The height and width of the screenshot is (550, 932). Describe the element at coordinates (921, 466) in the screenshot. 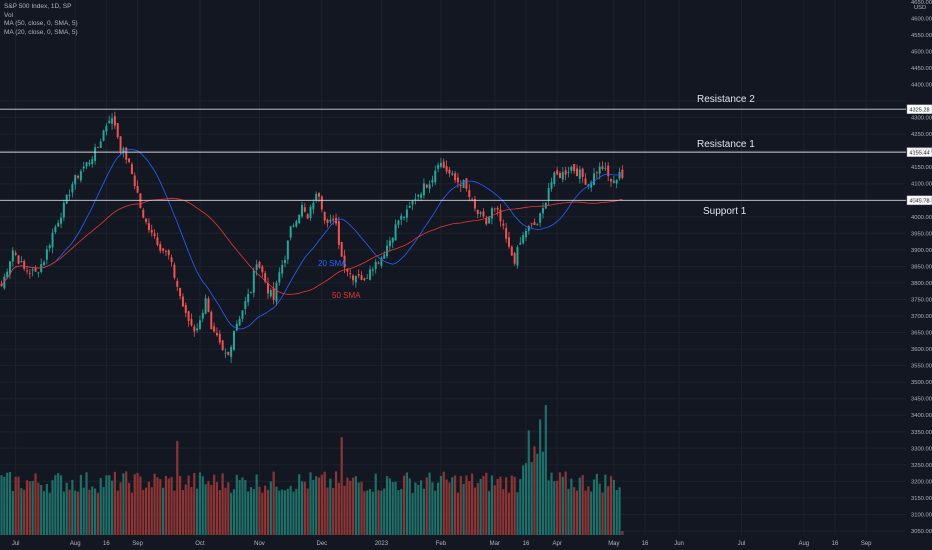

I see `y-tick-label: 3250.00` at that location.